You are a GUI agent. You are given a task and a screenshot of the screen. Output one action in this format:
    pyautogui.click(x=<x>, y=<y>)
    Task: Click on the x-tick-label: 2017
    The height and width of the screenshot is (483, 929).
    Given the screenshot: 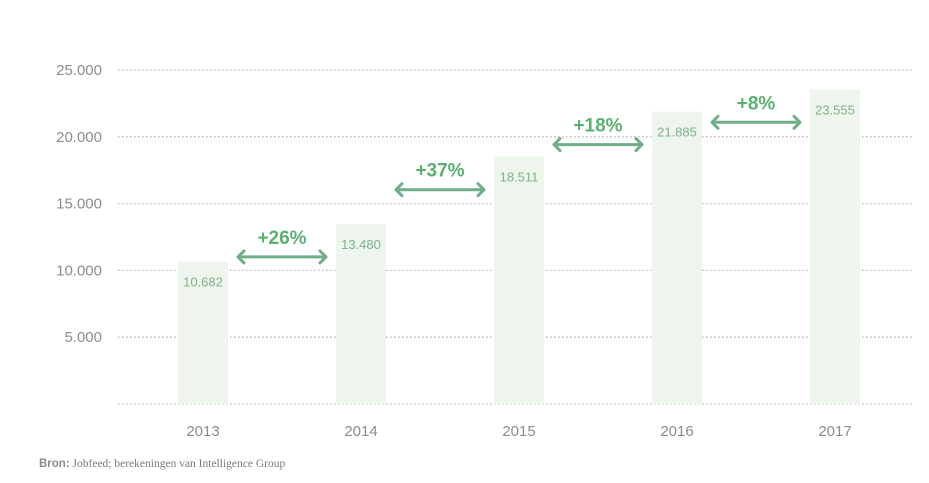 What is the action you would take?
    pyautogui.click(x=834, y=431)
    